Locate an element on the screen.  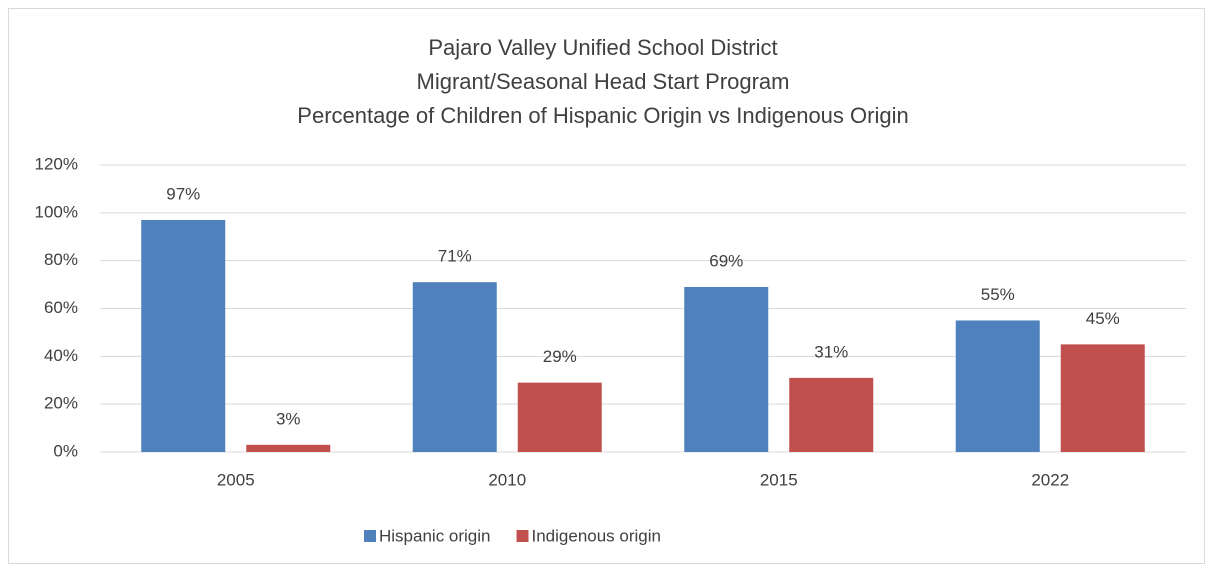
x-tick-label: 2010 is located at coordinates (507, 479).